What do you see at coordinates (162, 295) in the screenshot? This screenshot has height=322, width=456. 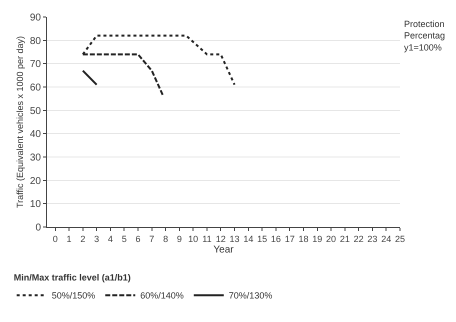 I see `legend-label: 60%/140%` at bounding box center [162, 295].